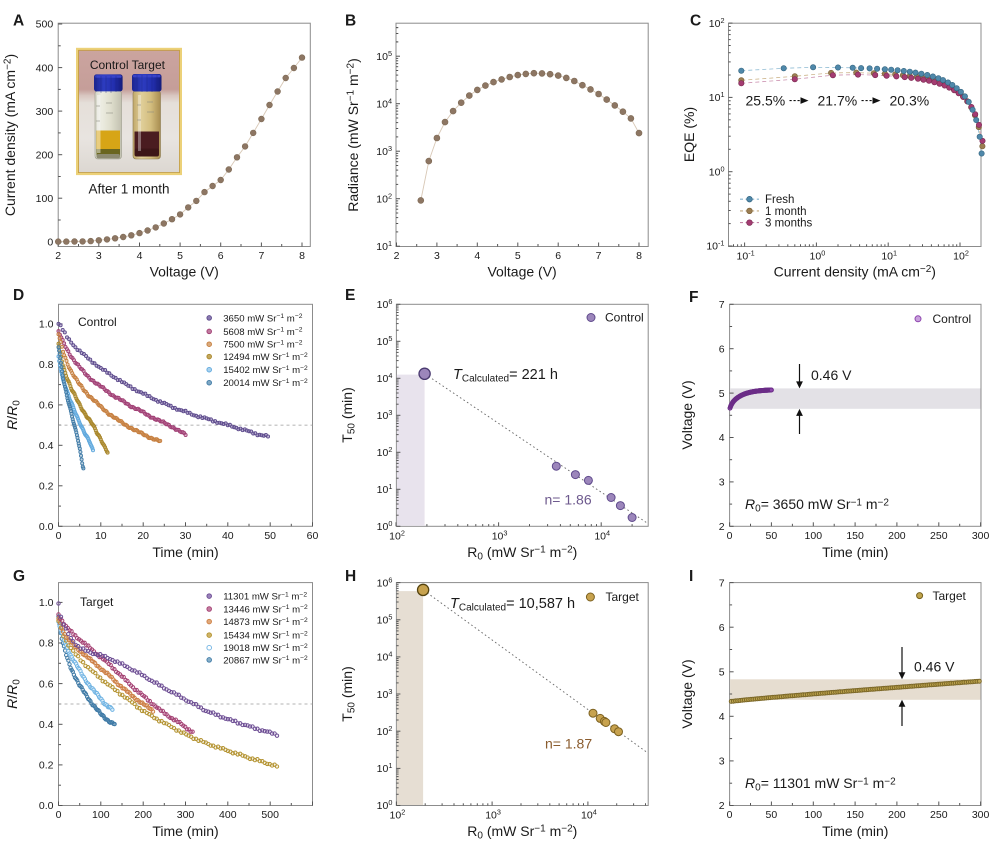 Image resolution: width=999 pixels, height=855 pixels. What do you see at coordinates (265, 357) in the screenshot?
I see `svg-text: 12494 mW Sr−1 m−2` at bounding box center [265, 357].